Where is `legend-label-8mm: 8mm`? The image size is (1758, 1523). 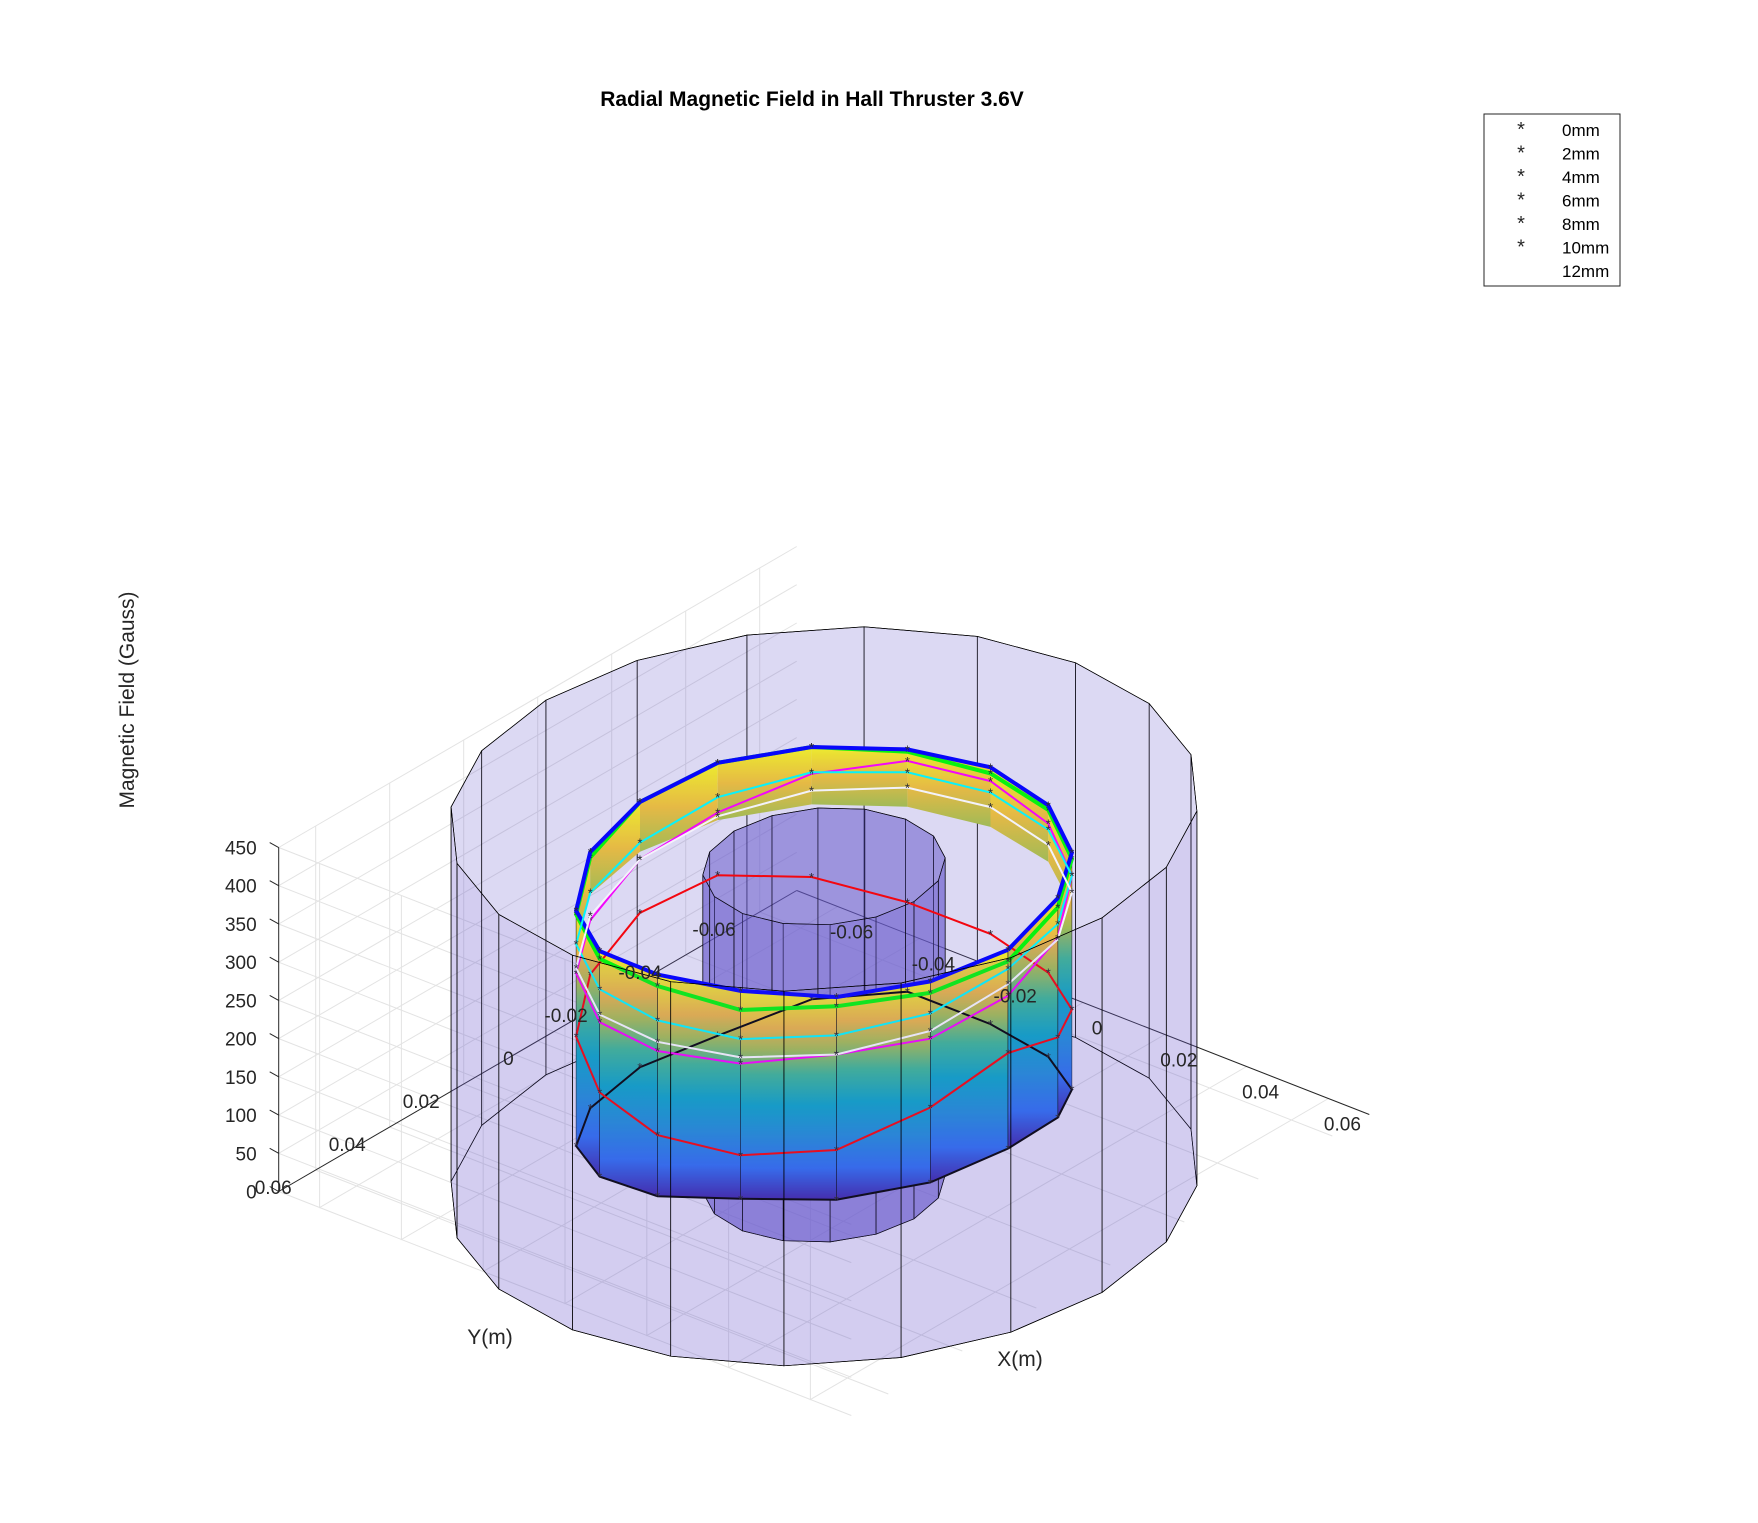
legend-label-8mm: 8mm is located at coordinates (1581, 224).